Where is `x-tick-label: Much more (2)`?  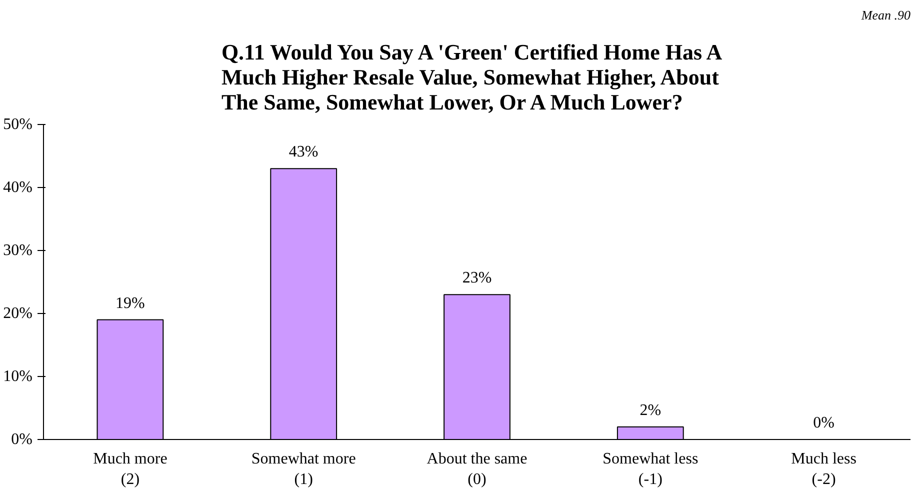
x-tick-label: Much more (2) is located at coordinates (130, 469).